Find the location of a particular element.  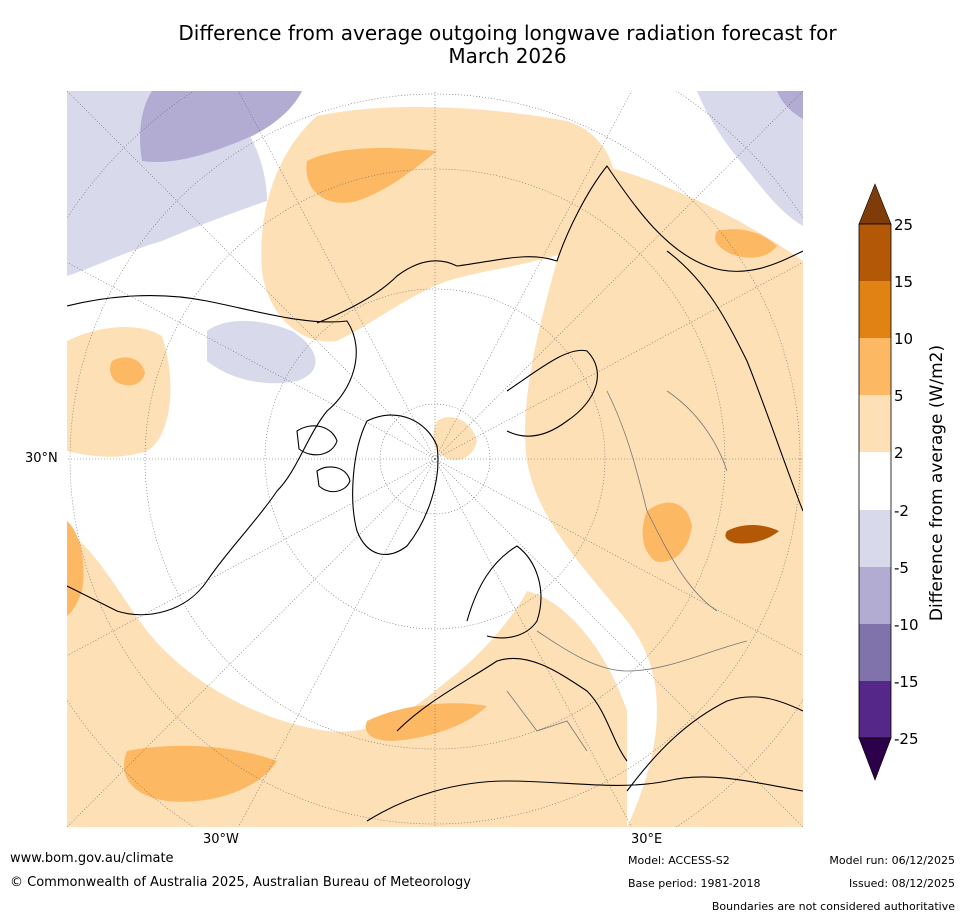

colorbar-tick-10: 10 is located at coordinates (904, 339).